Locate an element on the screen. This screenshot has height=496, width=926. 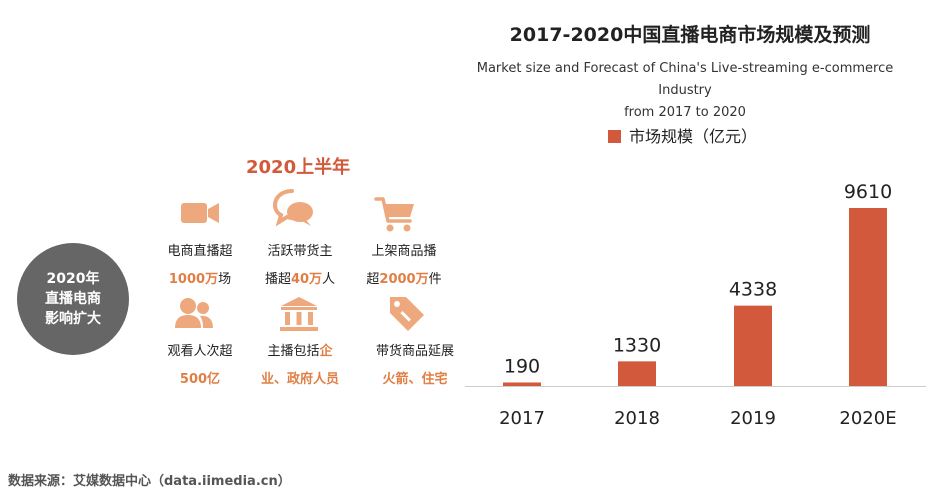
video-camera-icon is located at coordinates (200, 215).